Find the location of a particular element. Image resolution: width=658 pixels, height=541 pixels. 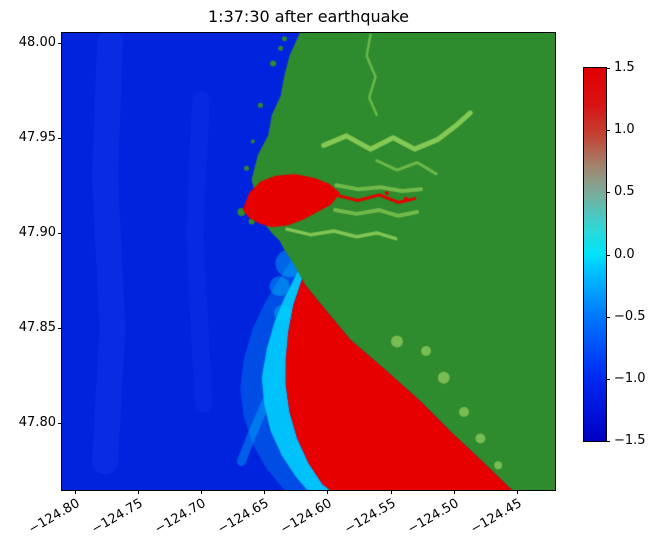

colorbar-gradient is located at coordinates (595, 254).